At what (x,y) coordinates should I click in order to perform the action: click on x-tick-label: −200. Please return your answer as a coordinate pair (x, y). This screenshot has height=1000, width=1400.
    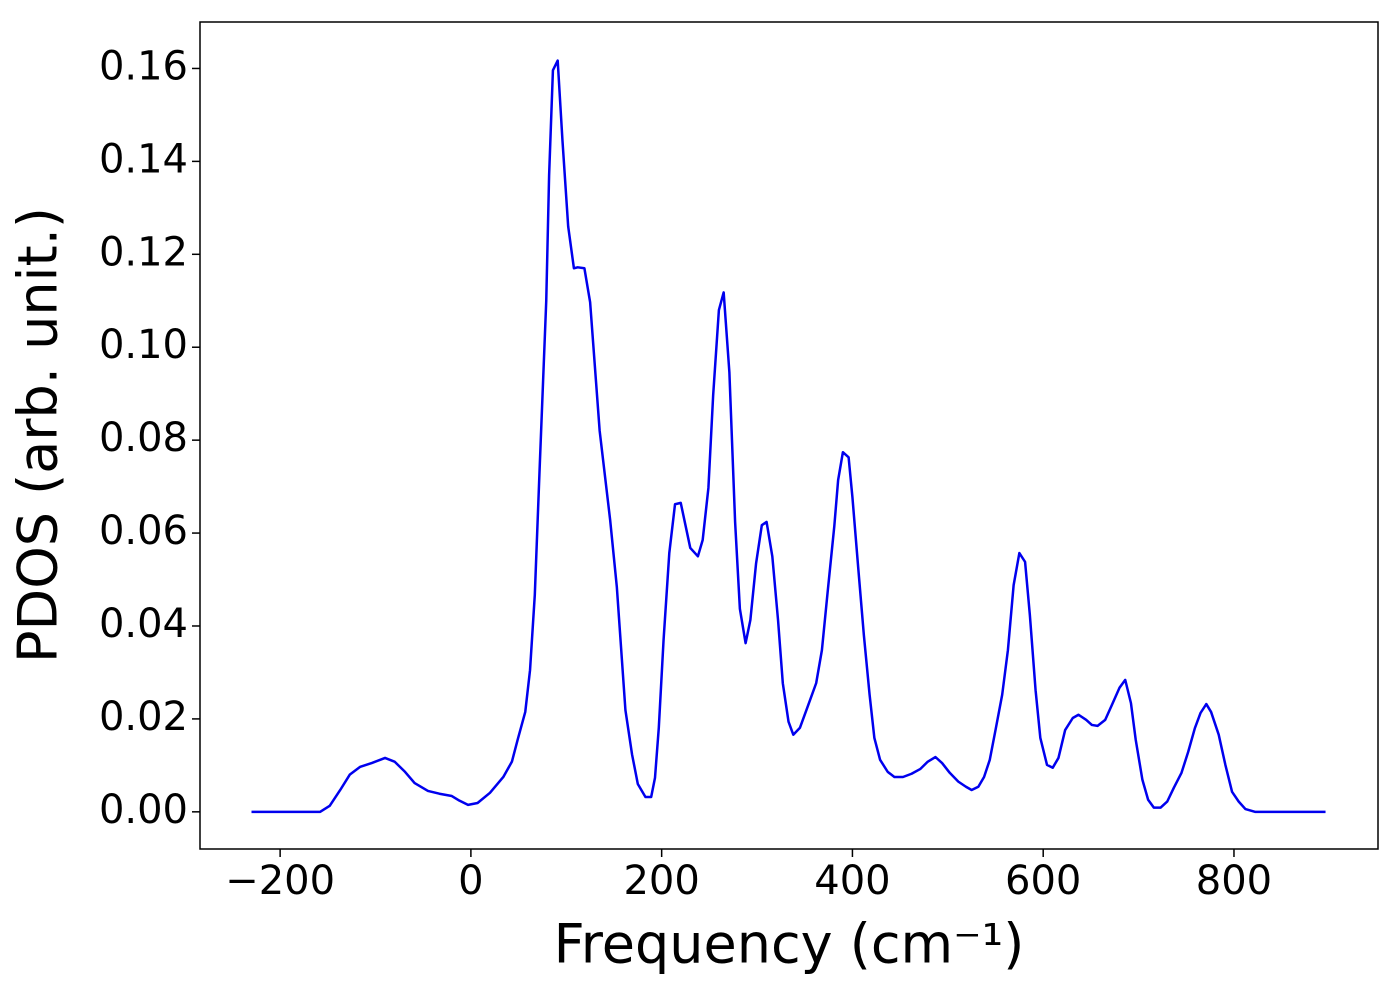
    Looking at the image, I should click on (280, 881).